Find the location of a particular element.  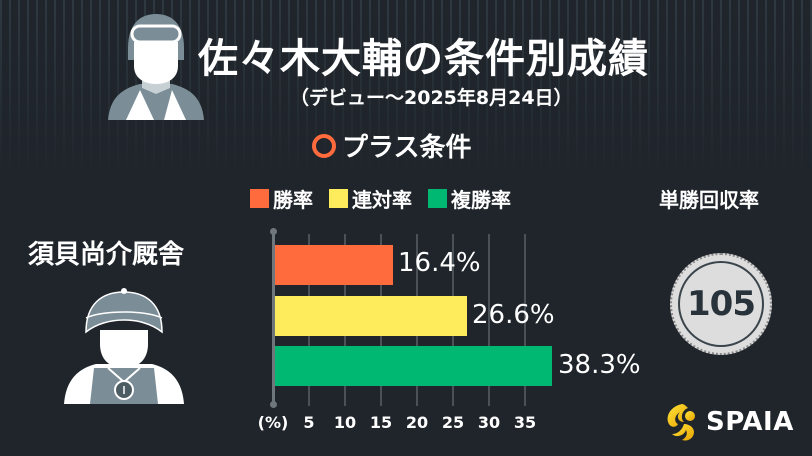

spaia-logo: SPAIA is located at coordinates (729, 422).